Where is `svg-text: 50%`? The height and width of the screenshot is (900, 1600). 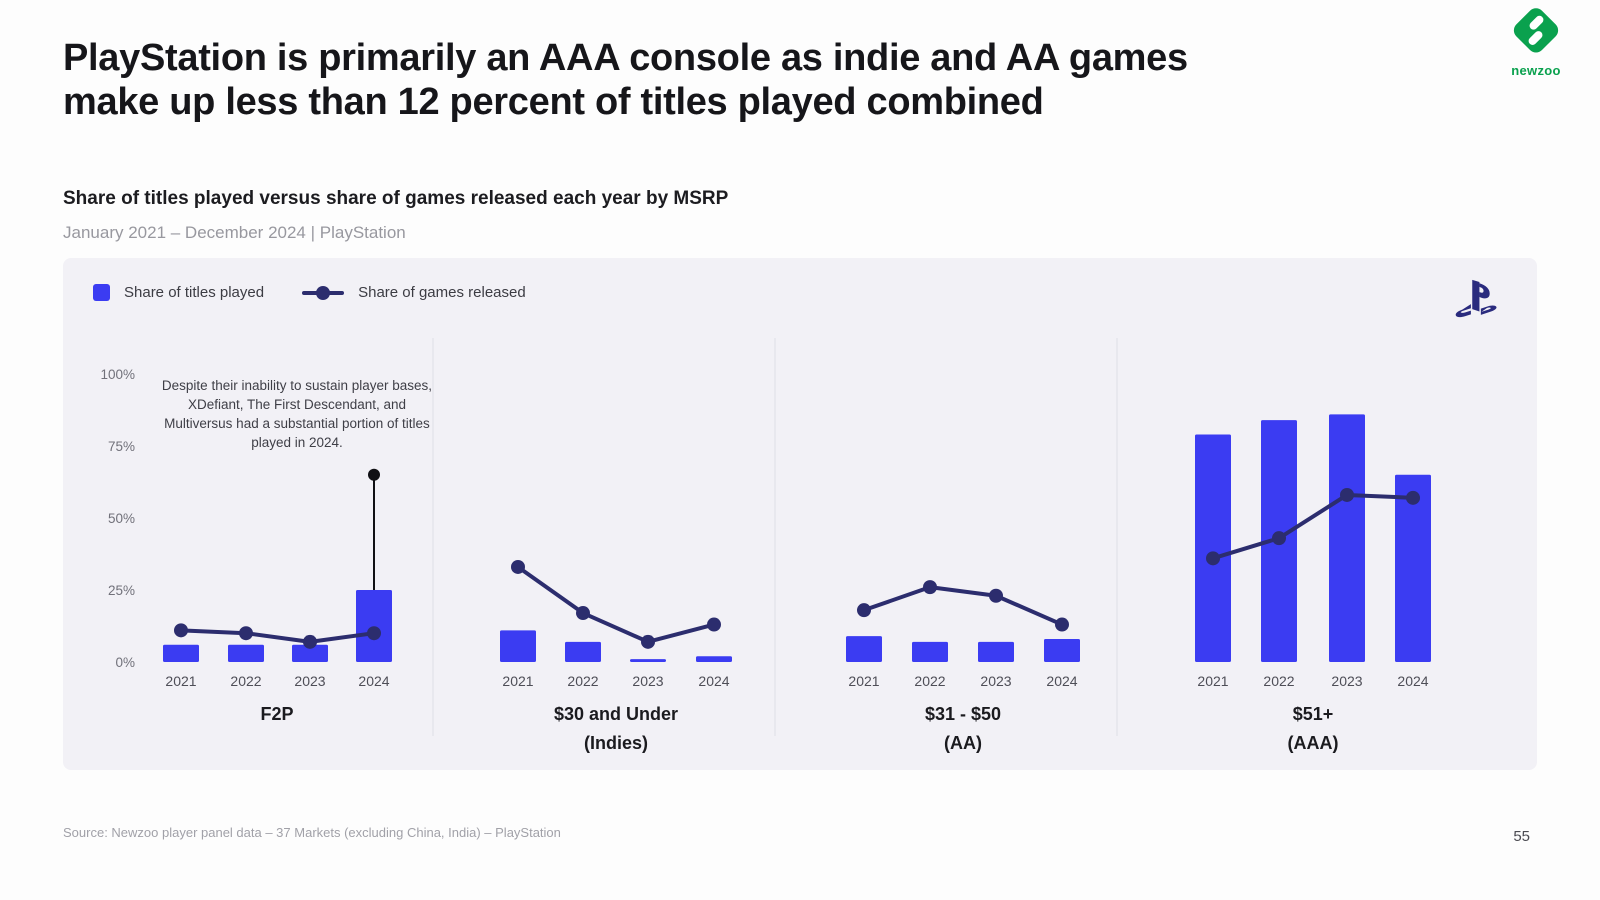
svg-text: 50% is located at coordinates (121, 518).